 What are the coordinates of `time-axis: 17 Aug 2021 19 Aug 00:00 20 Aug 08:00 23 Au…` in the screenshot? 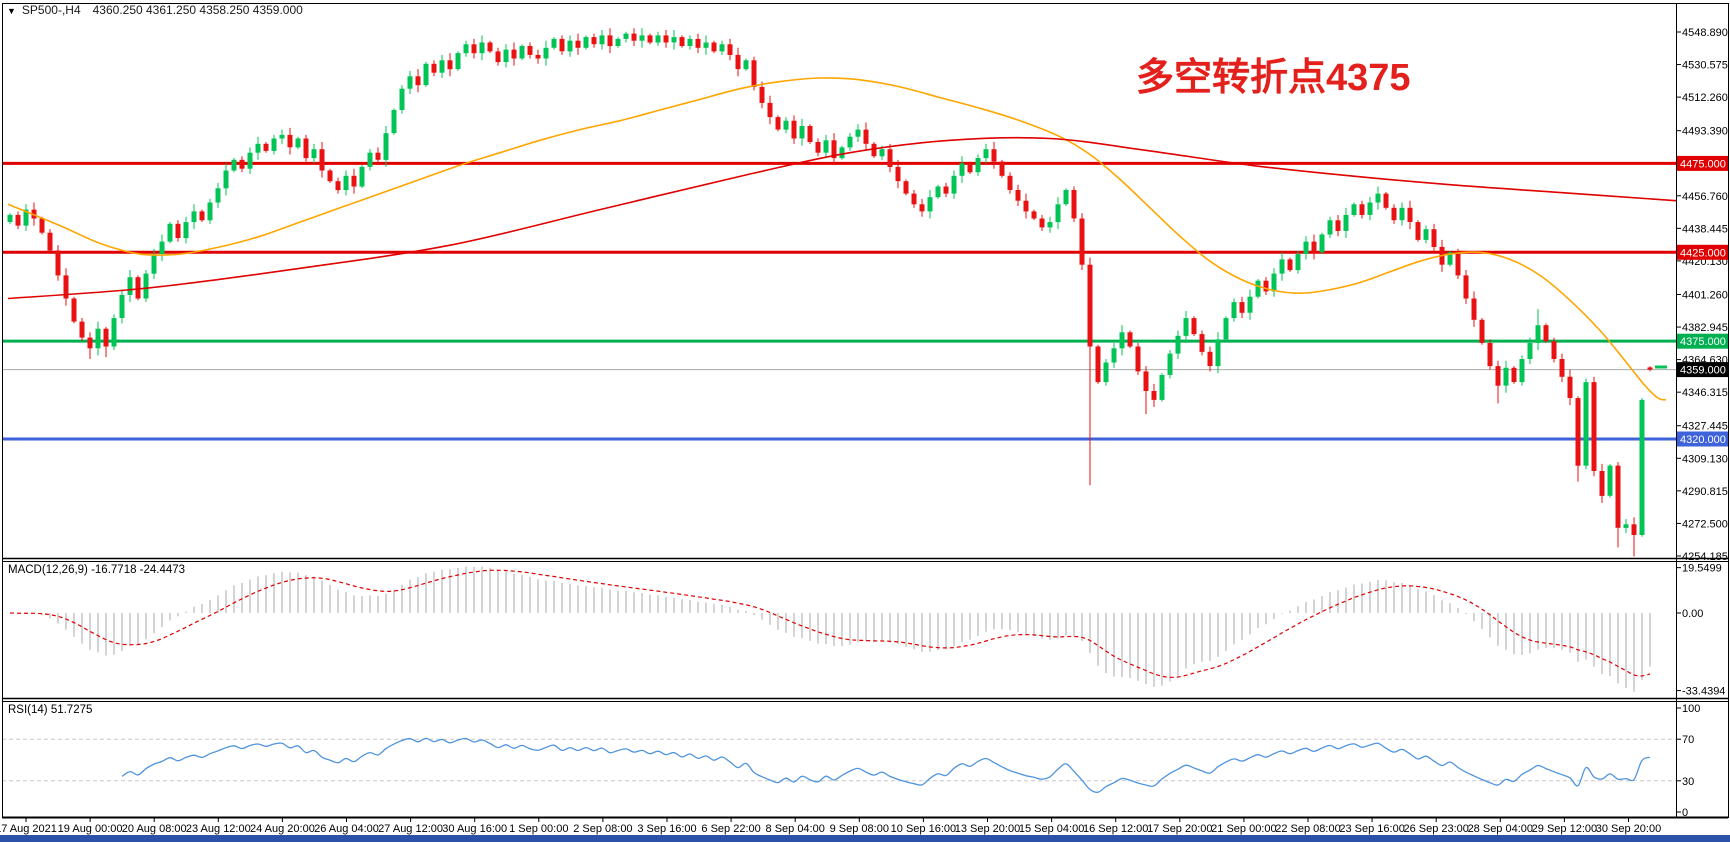 It's located at (830, 826).